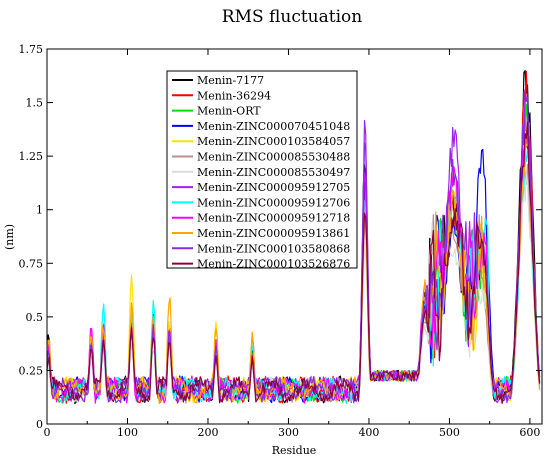 This screenshot has width=550, height=459. Describe the element at coordinates (31, 49) in the screenshot. I see `y-tick-label: 1.75` at that location.